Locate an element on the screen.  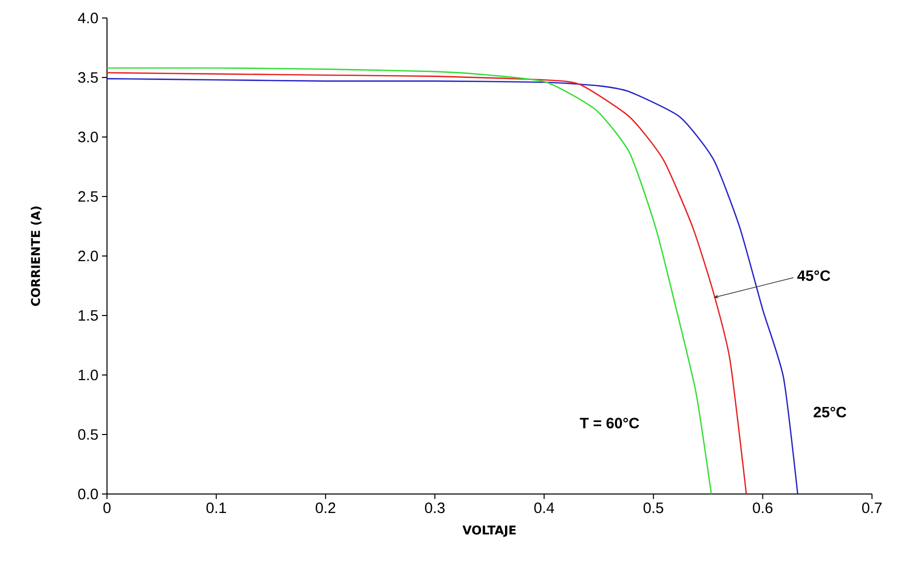
y-tick-label: 1.5 is located at coordinates (88, 315).